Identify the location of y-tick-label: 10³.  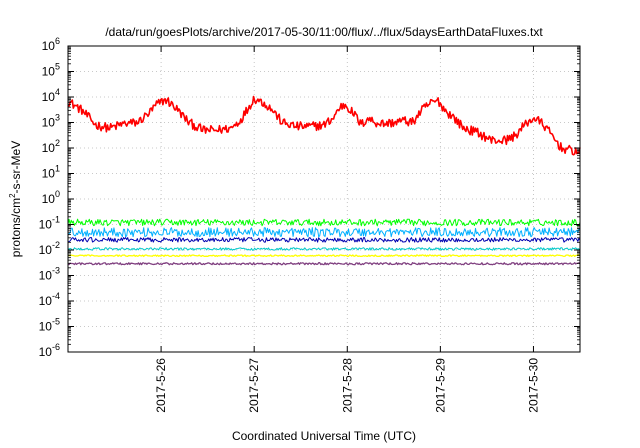
(51, 121).